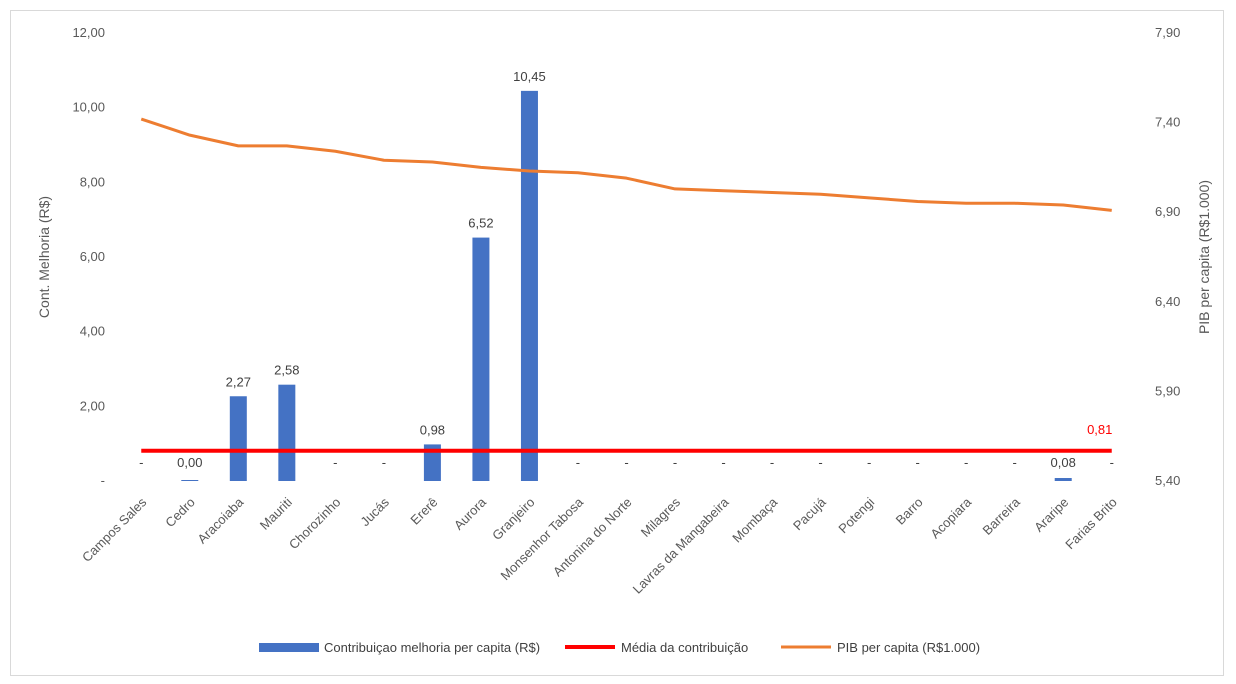 The width and height of the screenshot is (1236, 684). I want to click on mean-data-label: 0,81, so click(1099, 429).